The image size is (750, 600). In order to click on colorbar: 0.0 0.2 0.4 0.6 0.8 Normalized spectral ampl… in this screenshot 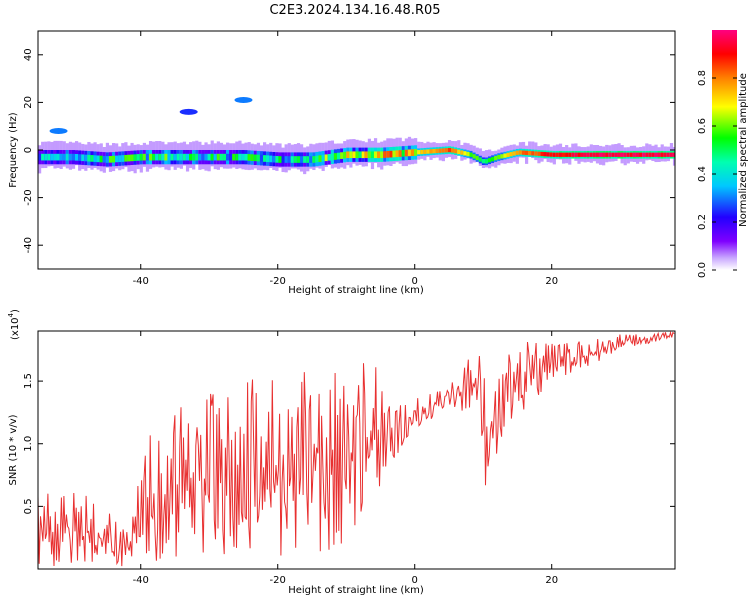, I will do `click(723, 154)`.